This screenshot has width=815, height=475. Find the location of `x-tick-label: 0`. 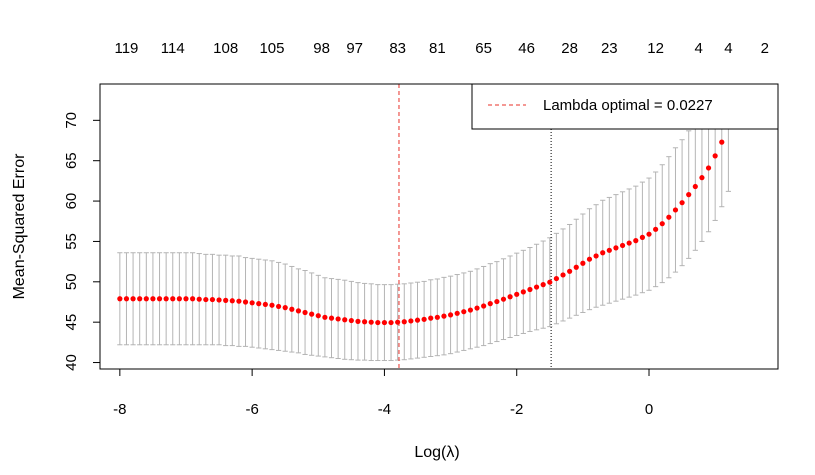

x-tick-label: 0 is located at coordinates (649, 409).